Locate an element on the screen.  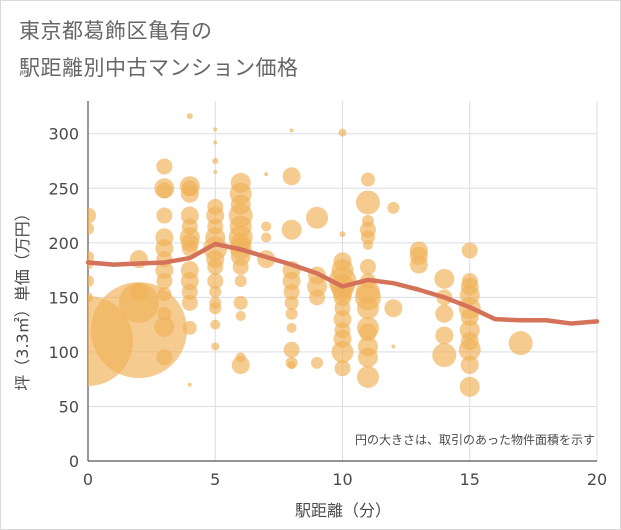
trend-line is located at coordinates (342, 283).